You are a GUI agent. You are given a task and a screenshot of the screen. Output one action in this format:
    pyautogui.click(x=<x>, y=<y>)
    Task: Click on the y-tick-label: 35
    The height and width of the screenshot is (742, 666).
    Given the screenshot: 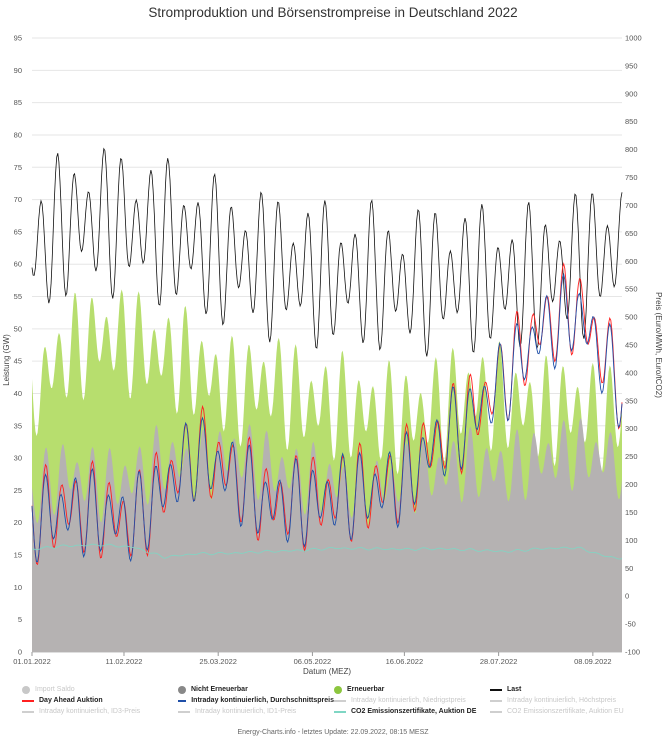 What is the action you would take?
    pyautogui.click(x=18, y=425)
    